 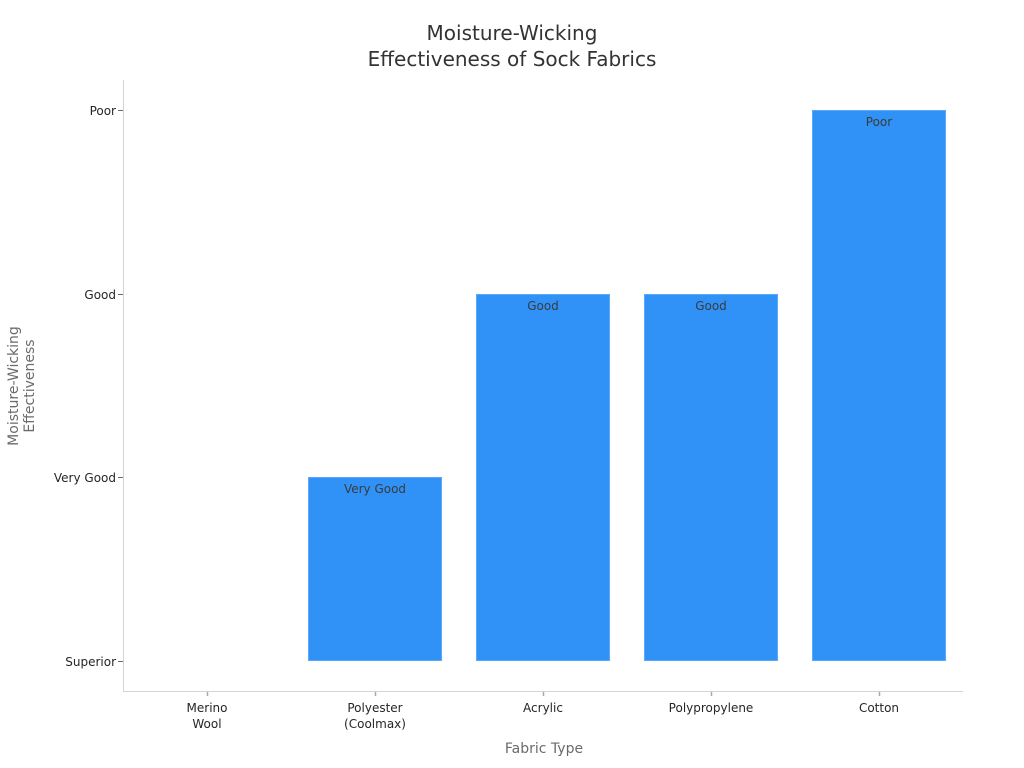 I want to click on x-axis-label: Fabric Type, so click(x=544, y=749).